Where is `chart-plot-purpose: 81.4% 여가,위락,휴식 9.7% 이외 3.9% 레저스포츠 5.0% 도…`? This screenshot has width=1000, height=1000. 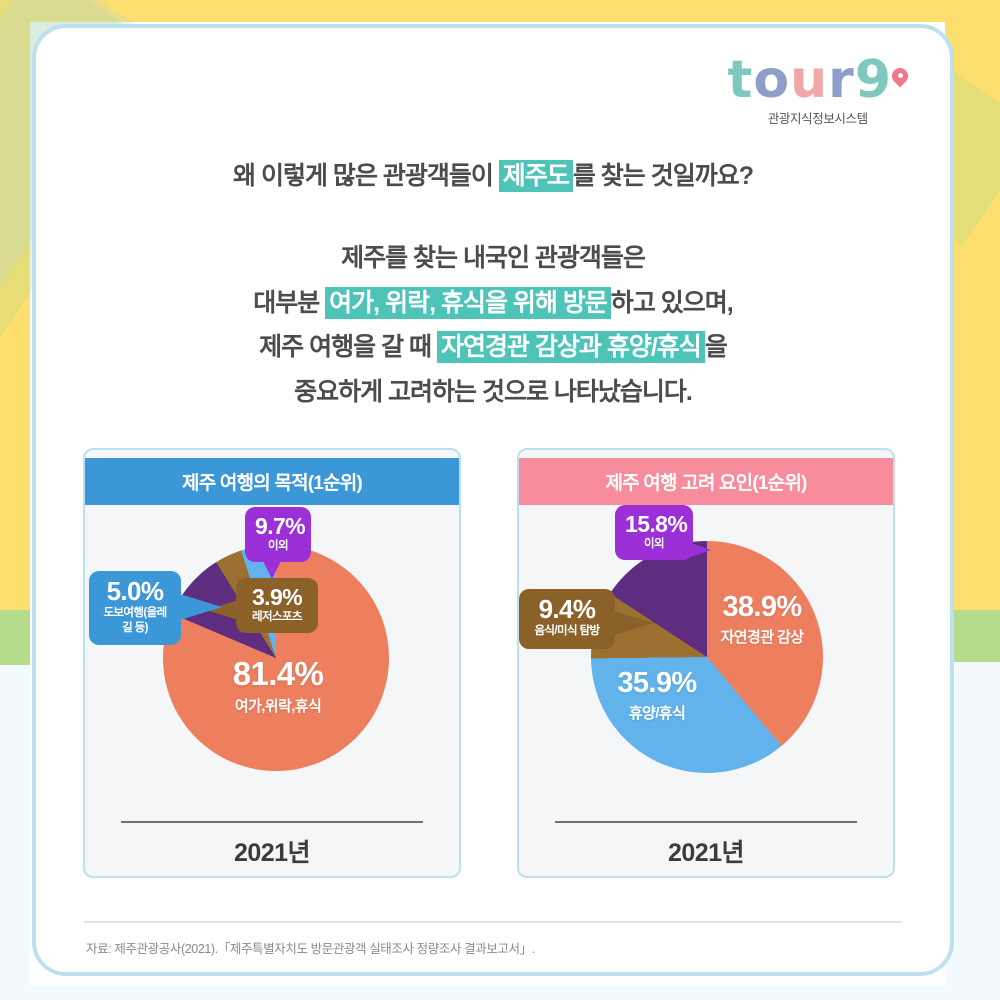
chart-plot-purpose: 81.4% 여가,위락,휴식 9.7% 이외 3.9% 레저스포츠 5.0% 도… is located at coordinates (272, 663).